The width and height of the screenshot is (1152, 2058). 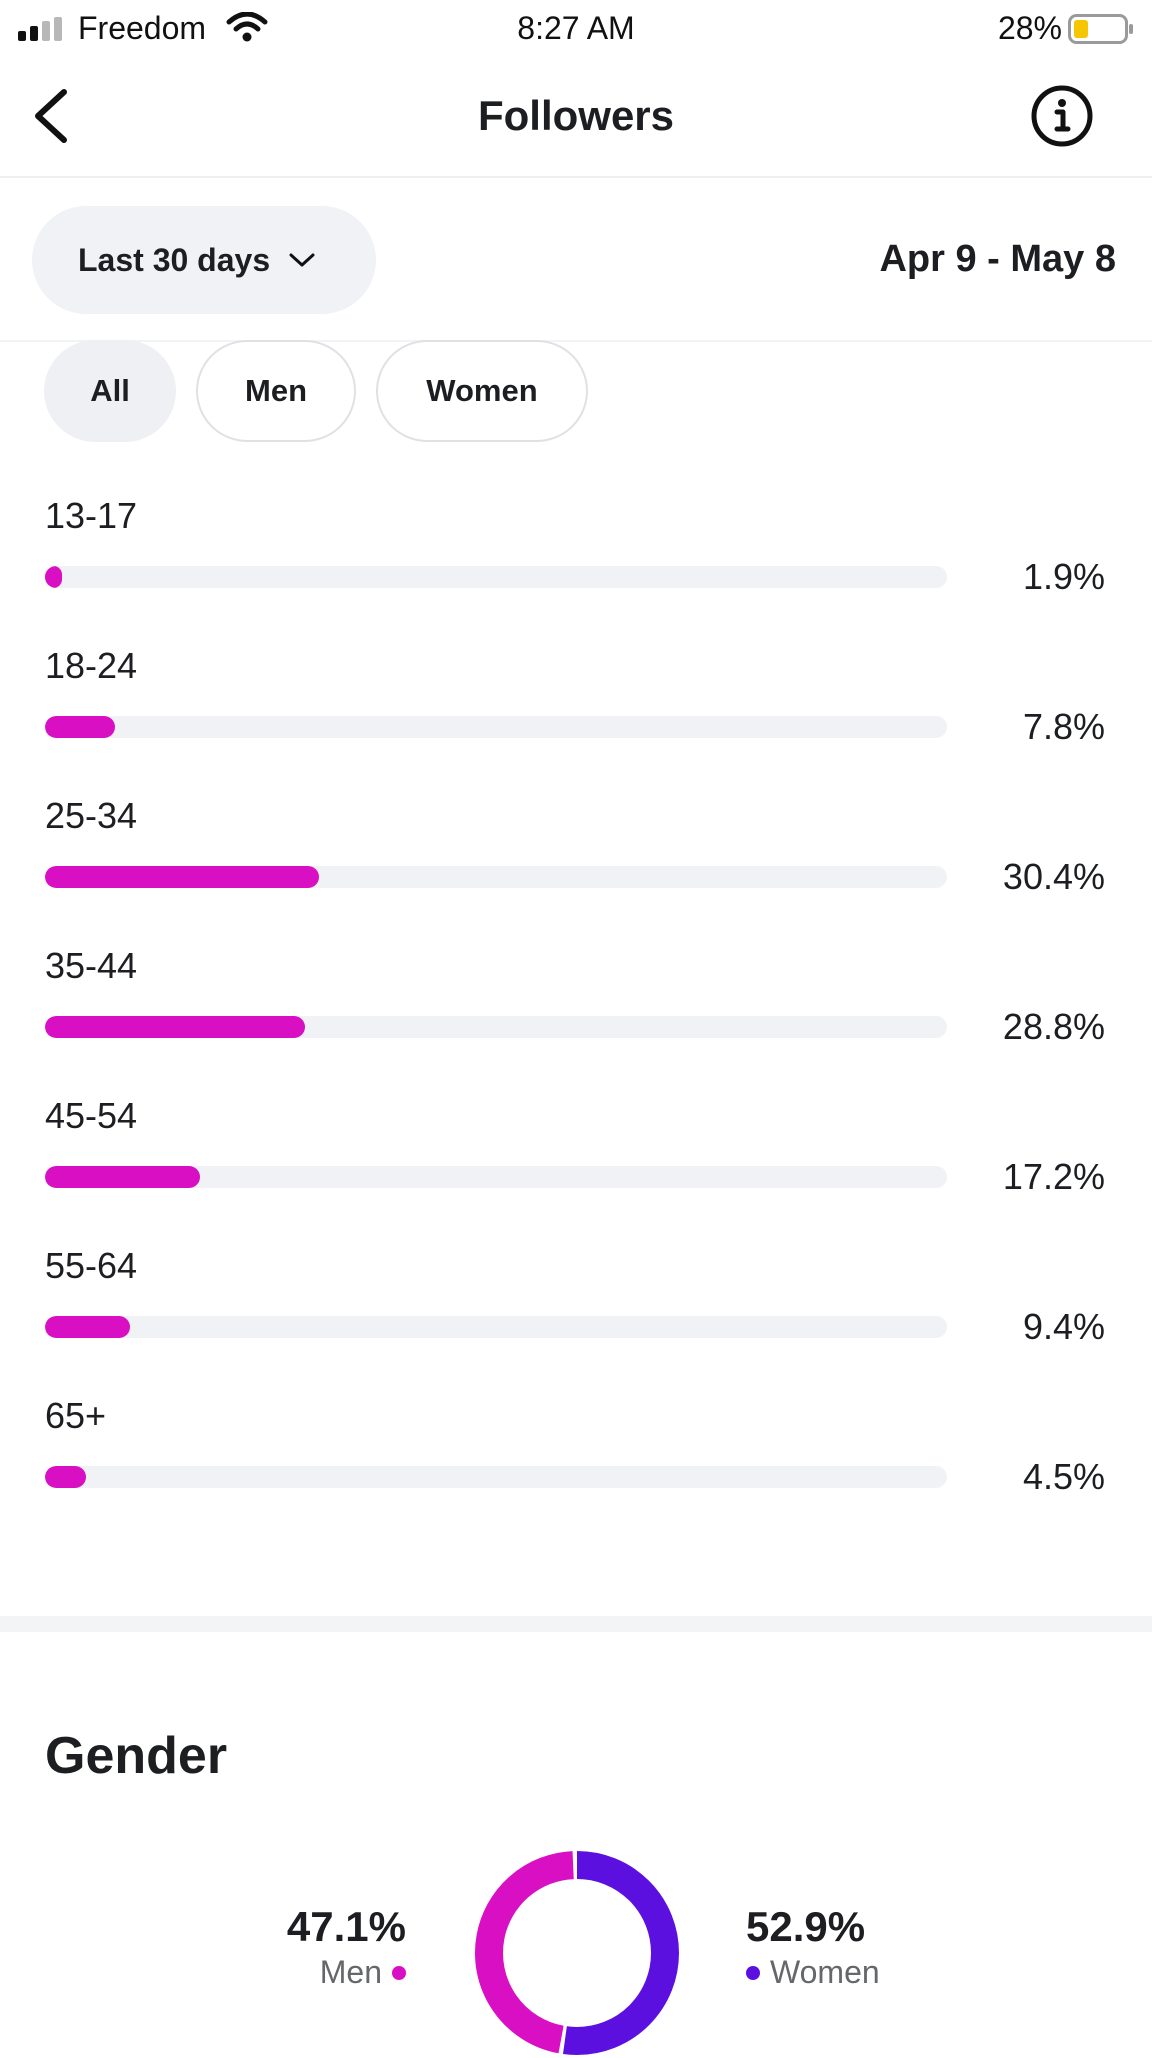 What do you see at coordinates (1063, 576) in the screenshot?
I see `age-percent: 1.9%` at bounding box center [1063, 576].